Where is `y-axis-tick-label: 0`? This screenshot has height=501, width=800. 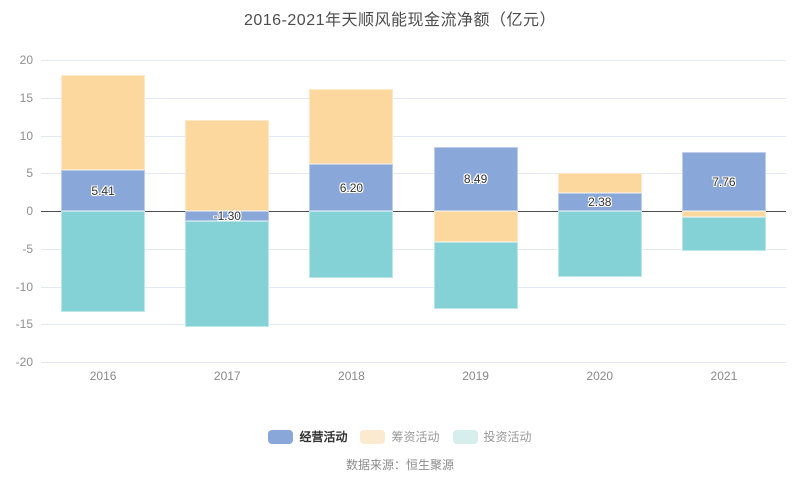 y-axis-tick-label: 0 is located at coordinates (29, 211).